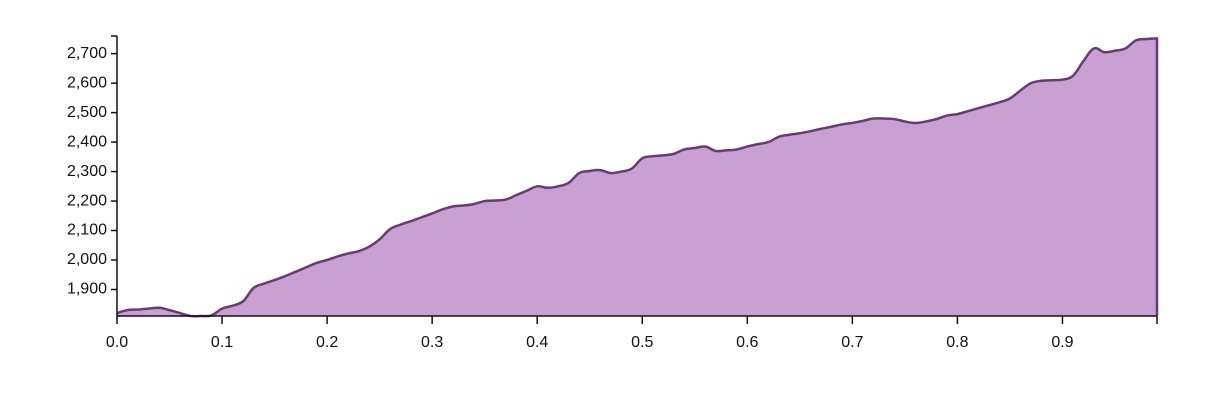  Describe the element at coordinates (222, 342) in the screenshot. I see `x-tick-label: 0.1` at that location.